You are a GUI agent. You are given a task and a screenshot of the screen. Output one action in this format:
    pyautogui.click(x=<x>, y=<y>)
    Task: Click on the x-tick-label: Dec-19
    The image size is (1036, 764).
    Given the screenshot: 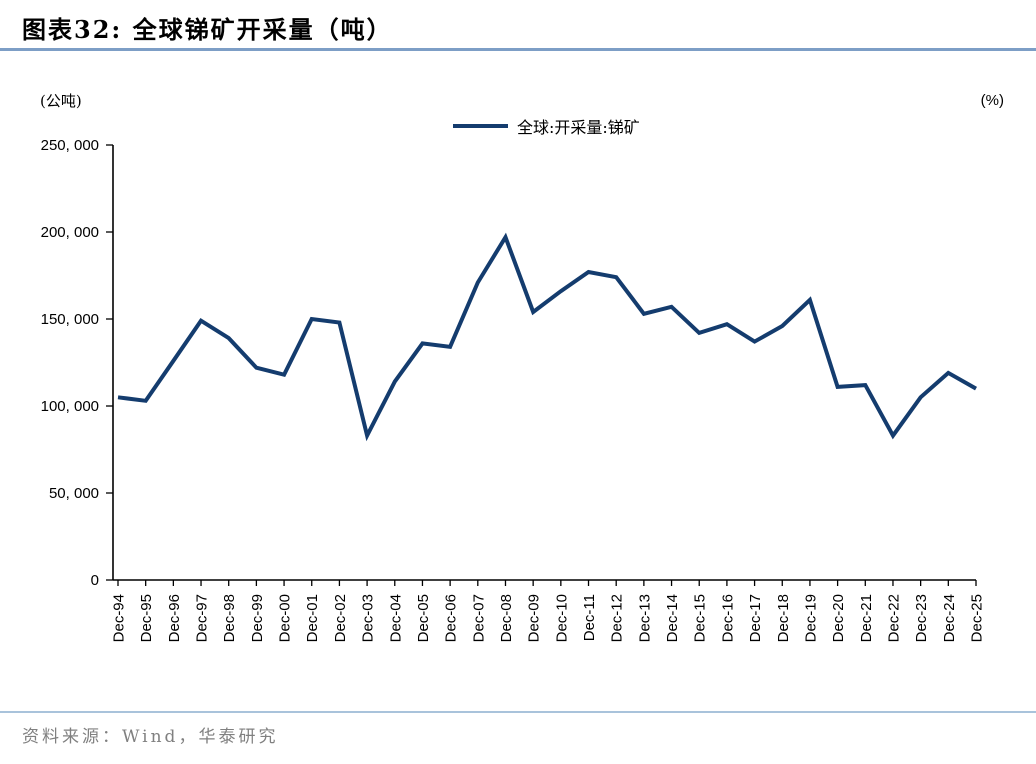 What is the action you would take?
    pyautogui.click(x=810, y=618)
    